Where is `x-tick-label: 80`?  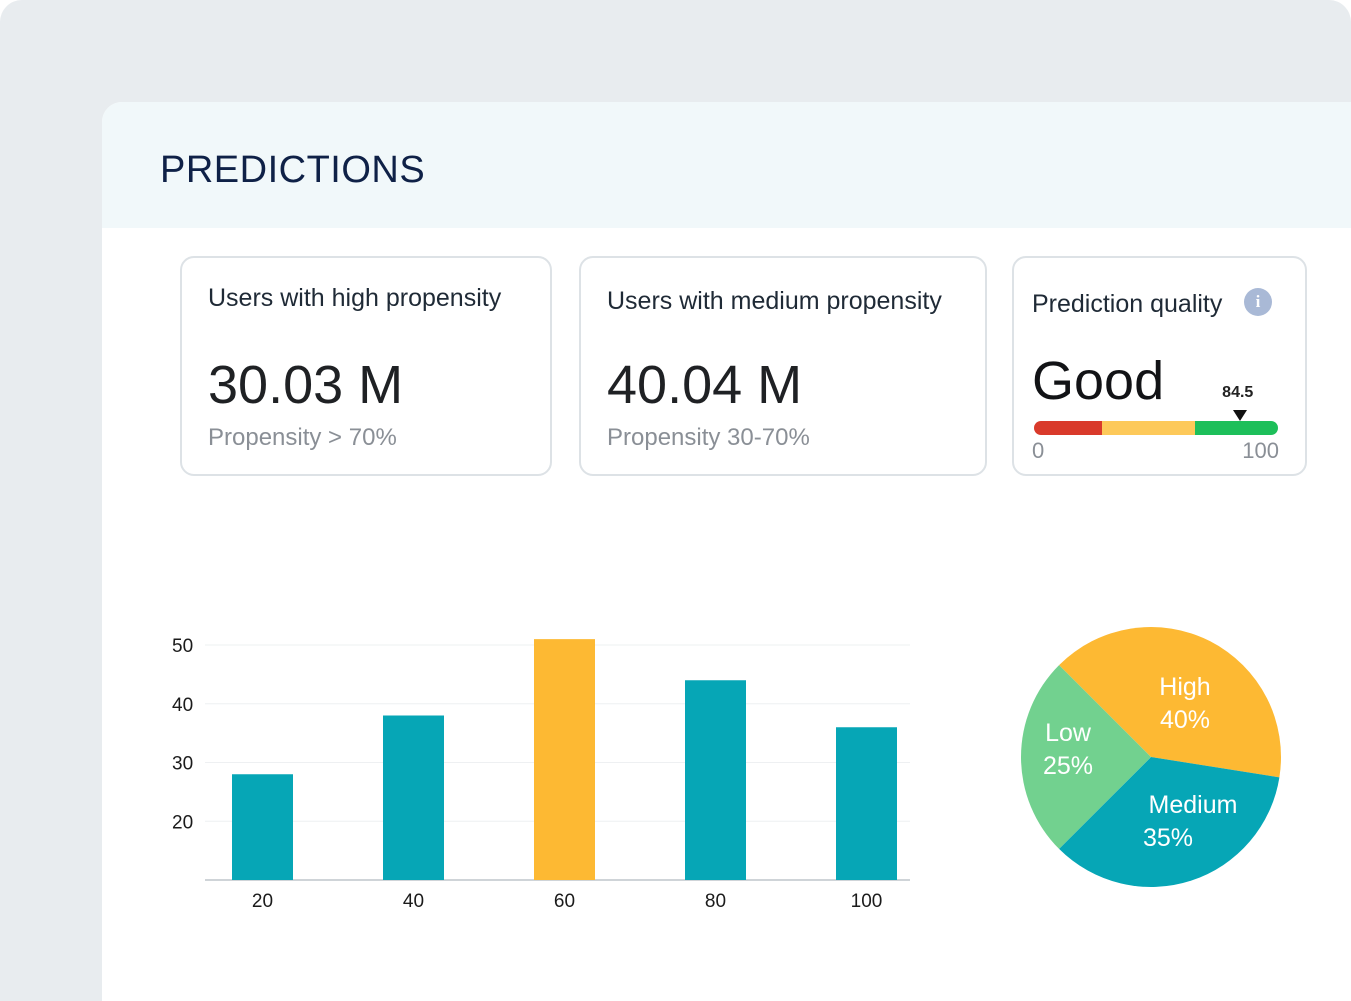
x-tick-label: 80 is located at coordinates (715, 901).